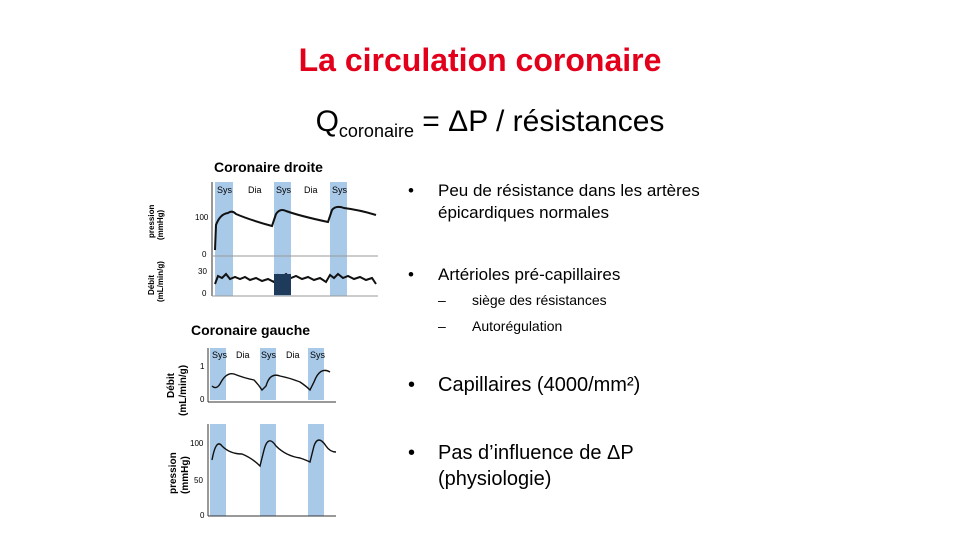 This screenshot has width=960, height=540. What do you see at coordinates (495, 479) in the screenshot?
I see `bullet-text-line2: (physiologie)` at bounding box center [495, 479].